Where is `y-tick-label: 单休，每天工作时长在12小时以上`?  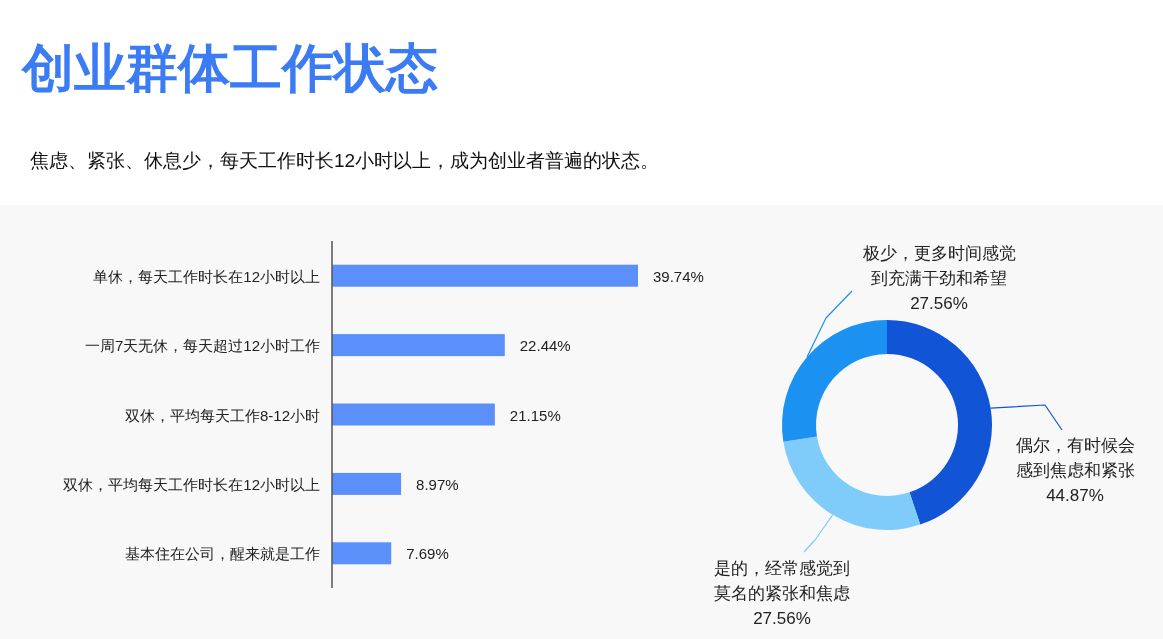 y-tick-label: 单休，每天工作时长在12小时以上 is located at coordinates (206, 276).